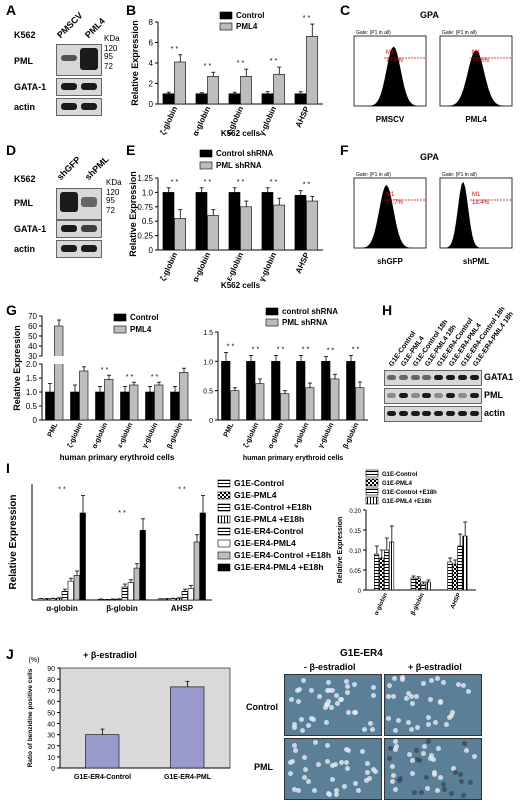 Image resolution: width=520 pixels, height=802 pixels. I want to click on blot-h-row-gata1: GATA1, so click(499, 377).